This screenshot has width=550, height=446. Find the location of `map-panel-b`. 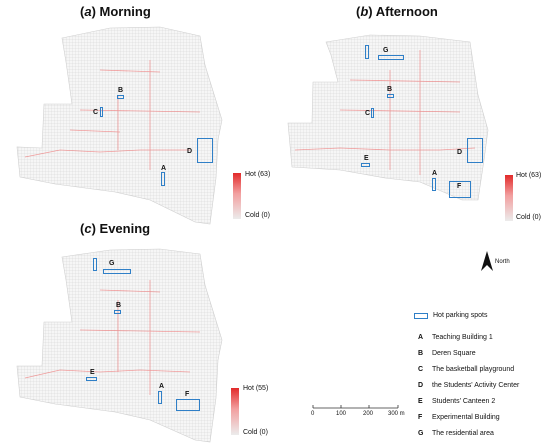

map-panel-b is located at coordinates (388, 117).